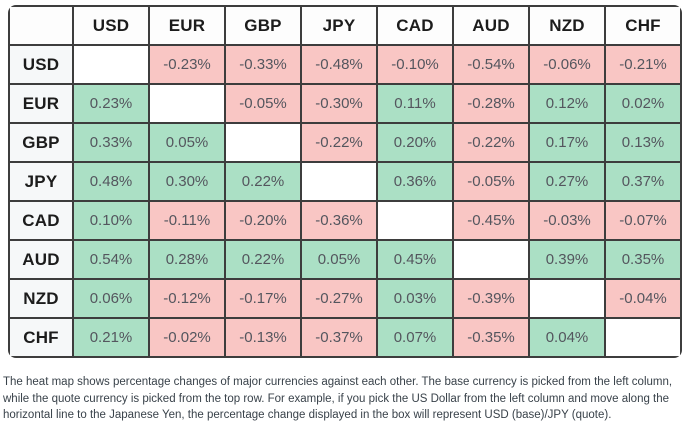 This screenshot has width=691, height=438. Describe the element at coordinates (187, 181) in the screenshot. I see `heatmap-cell-jpy-eur: 0.30%` at that location.